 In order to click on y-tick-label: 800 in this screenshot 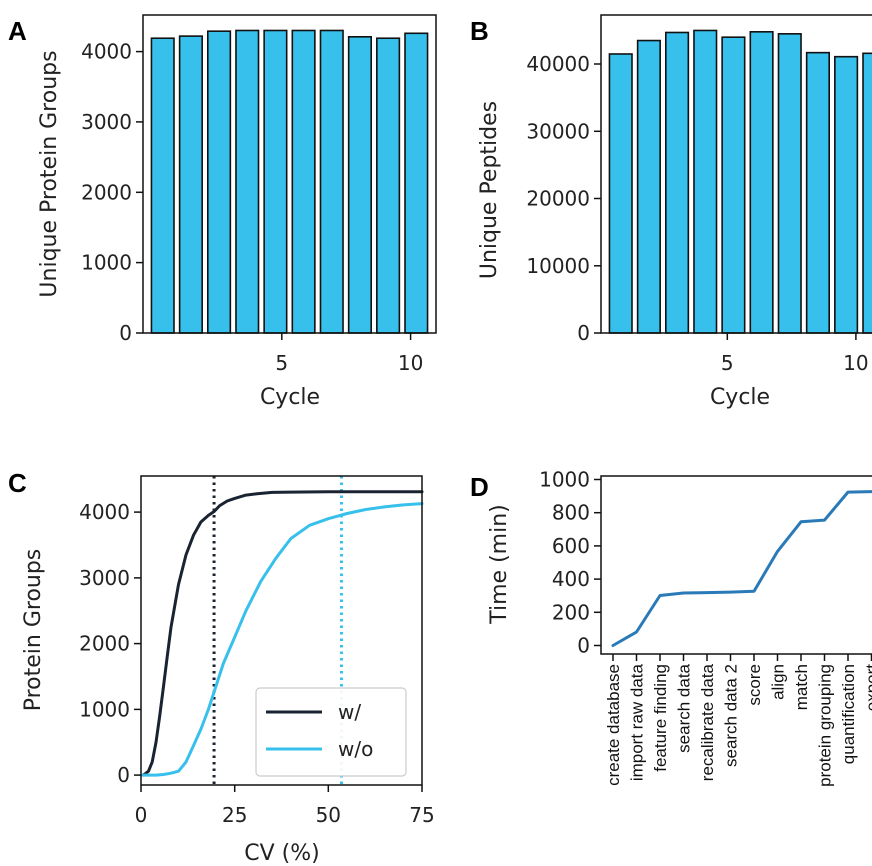, I will do `click(571, 513)`.